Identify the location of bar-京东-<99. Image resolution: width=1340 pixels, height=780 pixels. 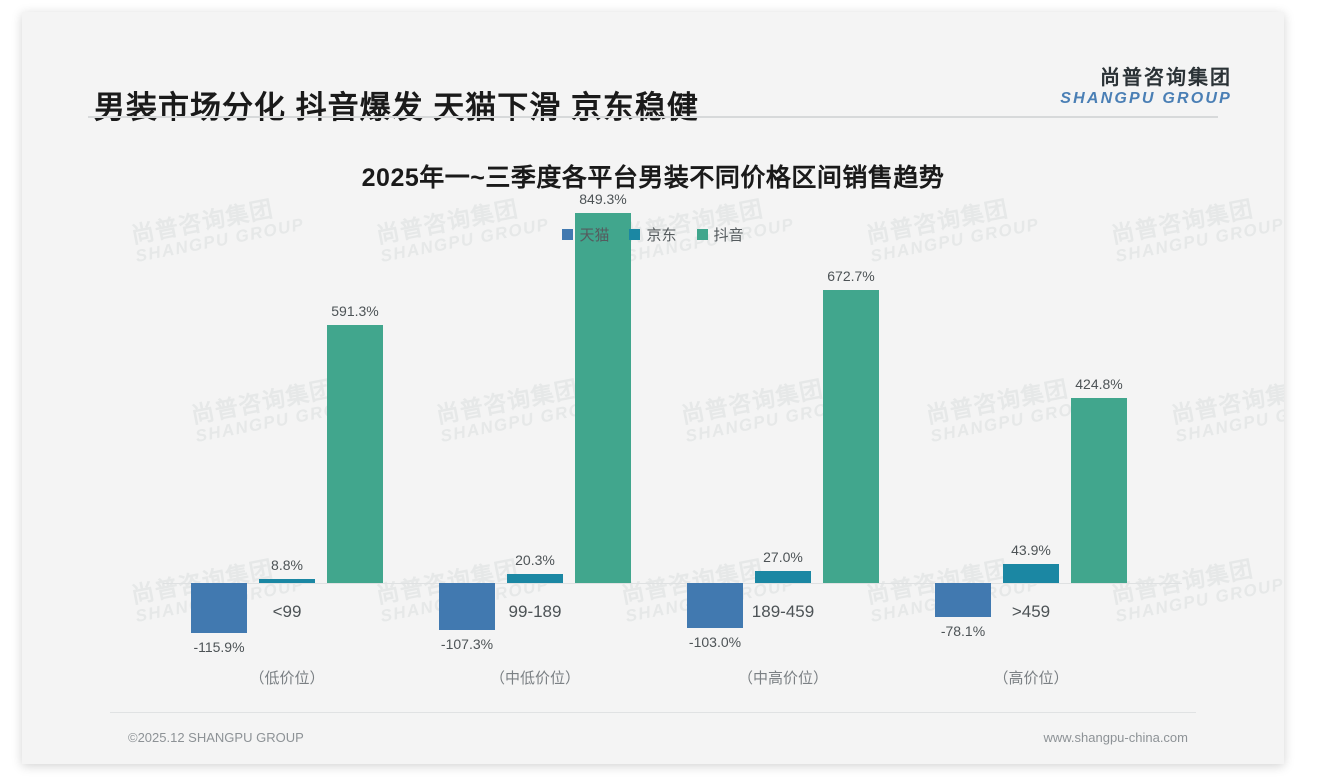
(287, 581).